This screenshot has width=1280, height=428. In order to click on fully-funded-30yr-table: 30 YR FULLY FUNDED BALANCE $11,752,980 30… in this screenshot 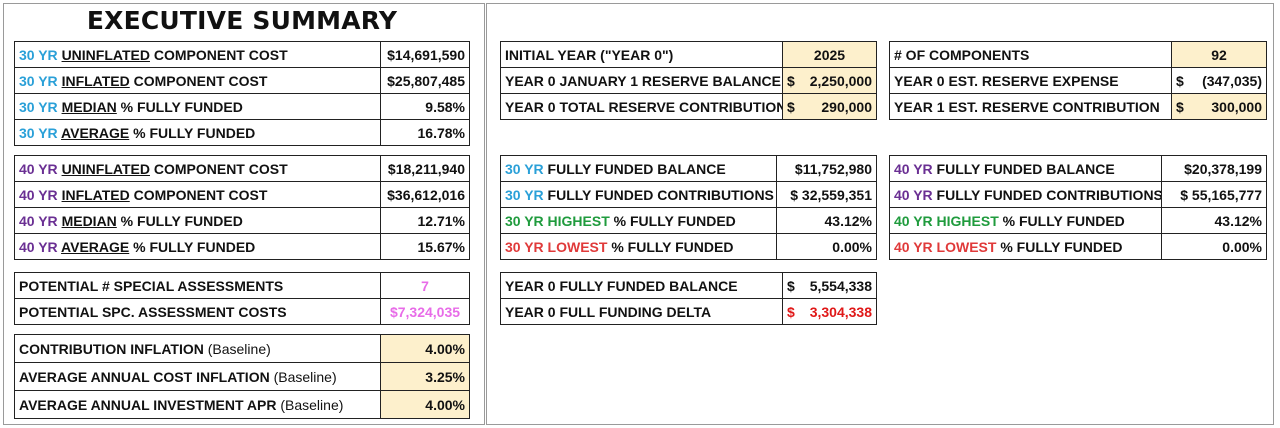, I will do `click(688, 207)`.